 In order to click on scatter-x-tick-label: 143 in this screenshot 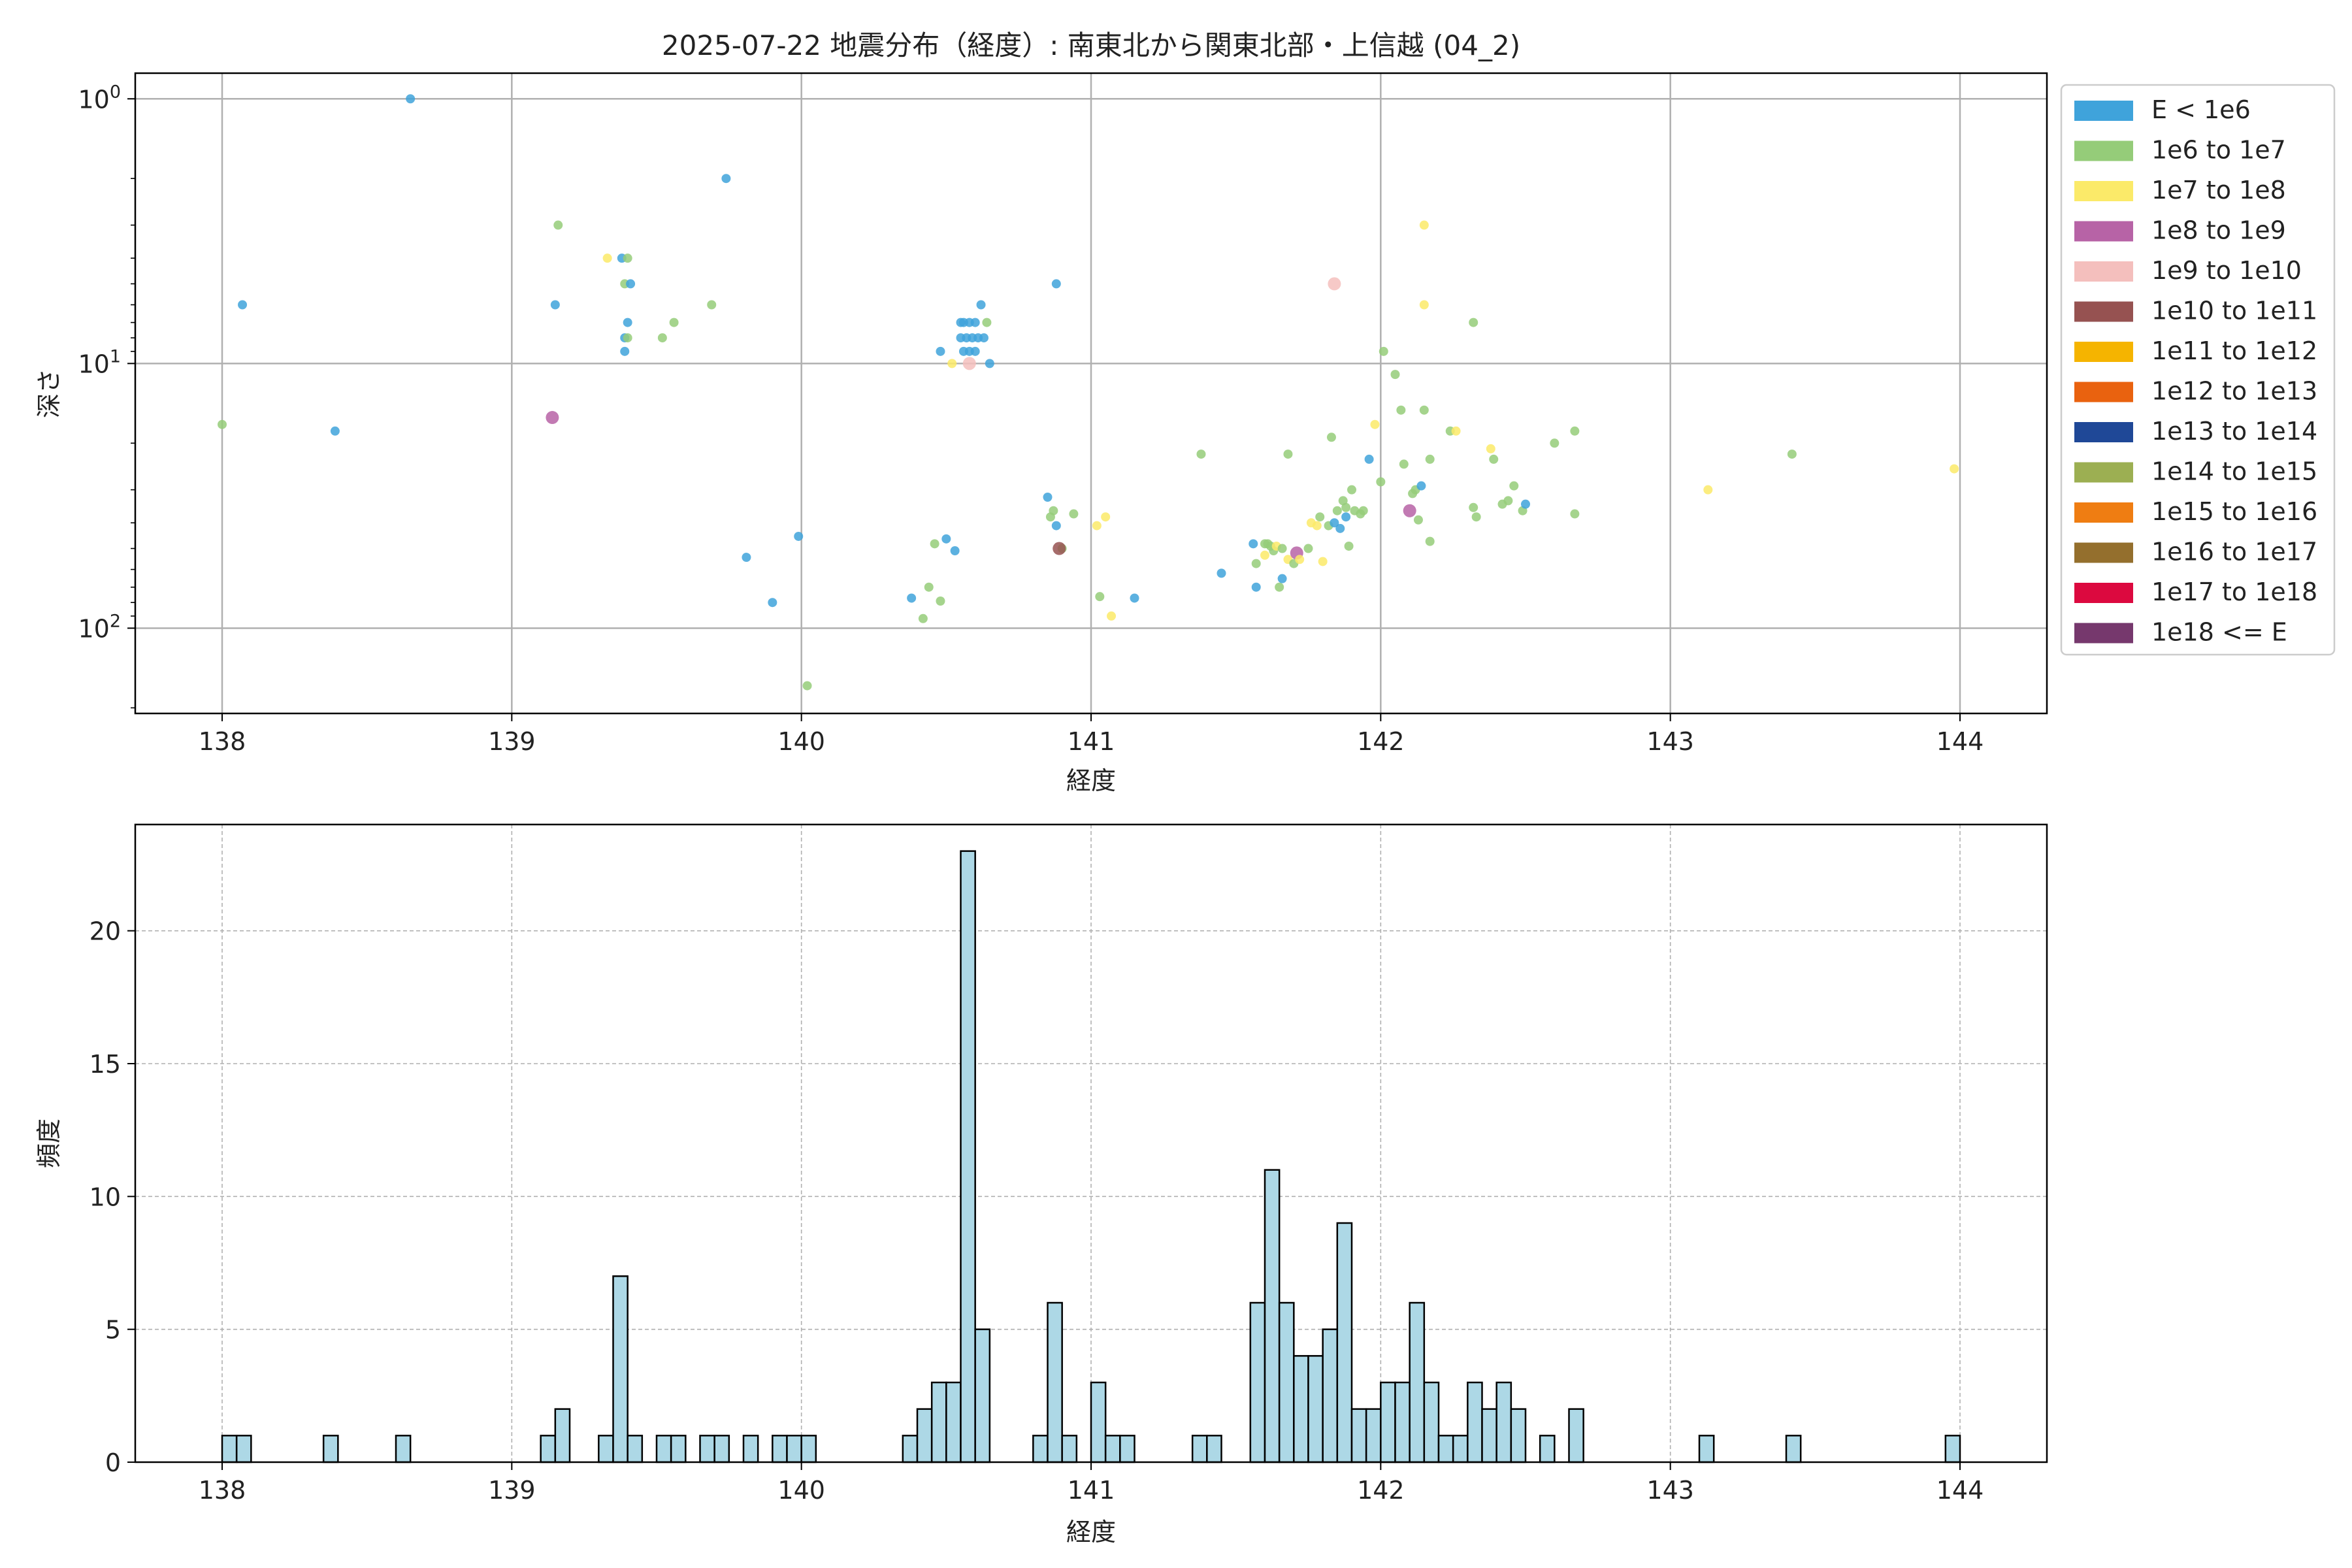, I will do `click(1670, 741)`.